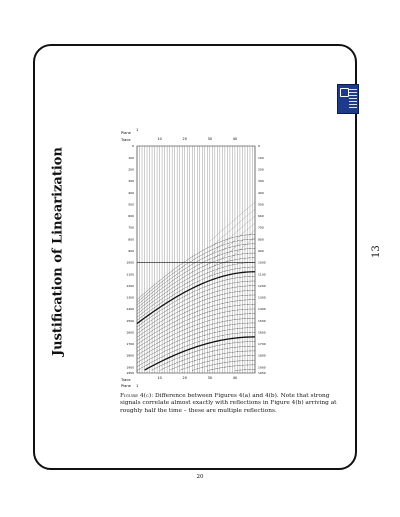  I want to click on plane-label-bottom: Plane, so click(126, 386).